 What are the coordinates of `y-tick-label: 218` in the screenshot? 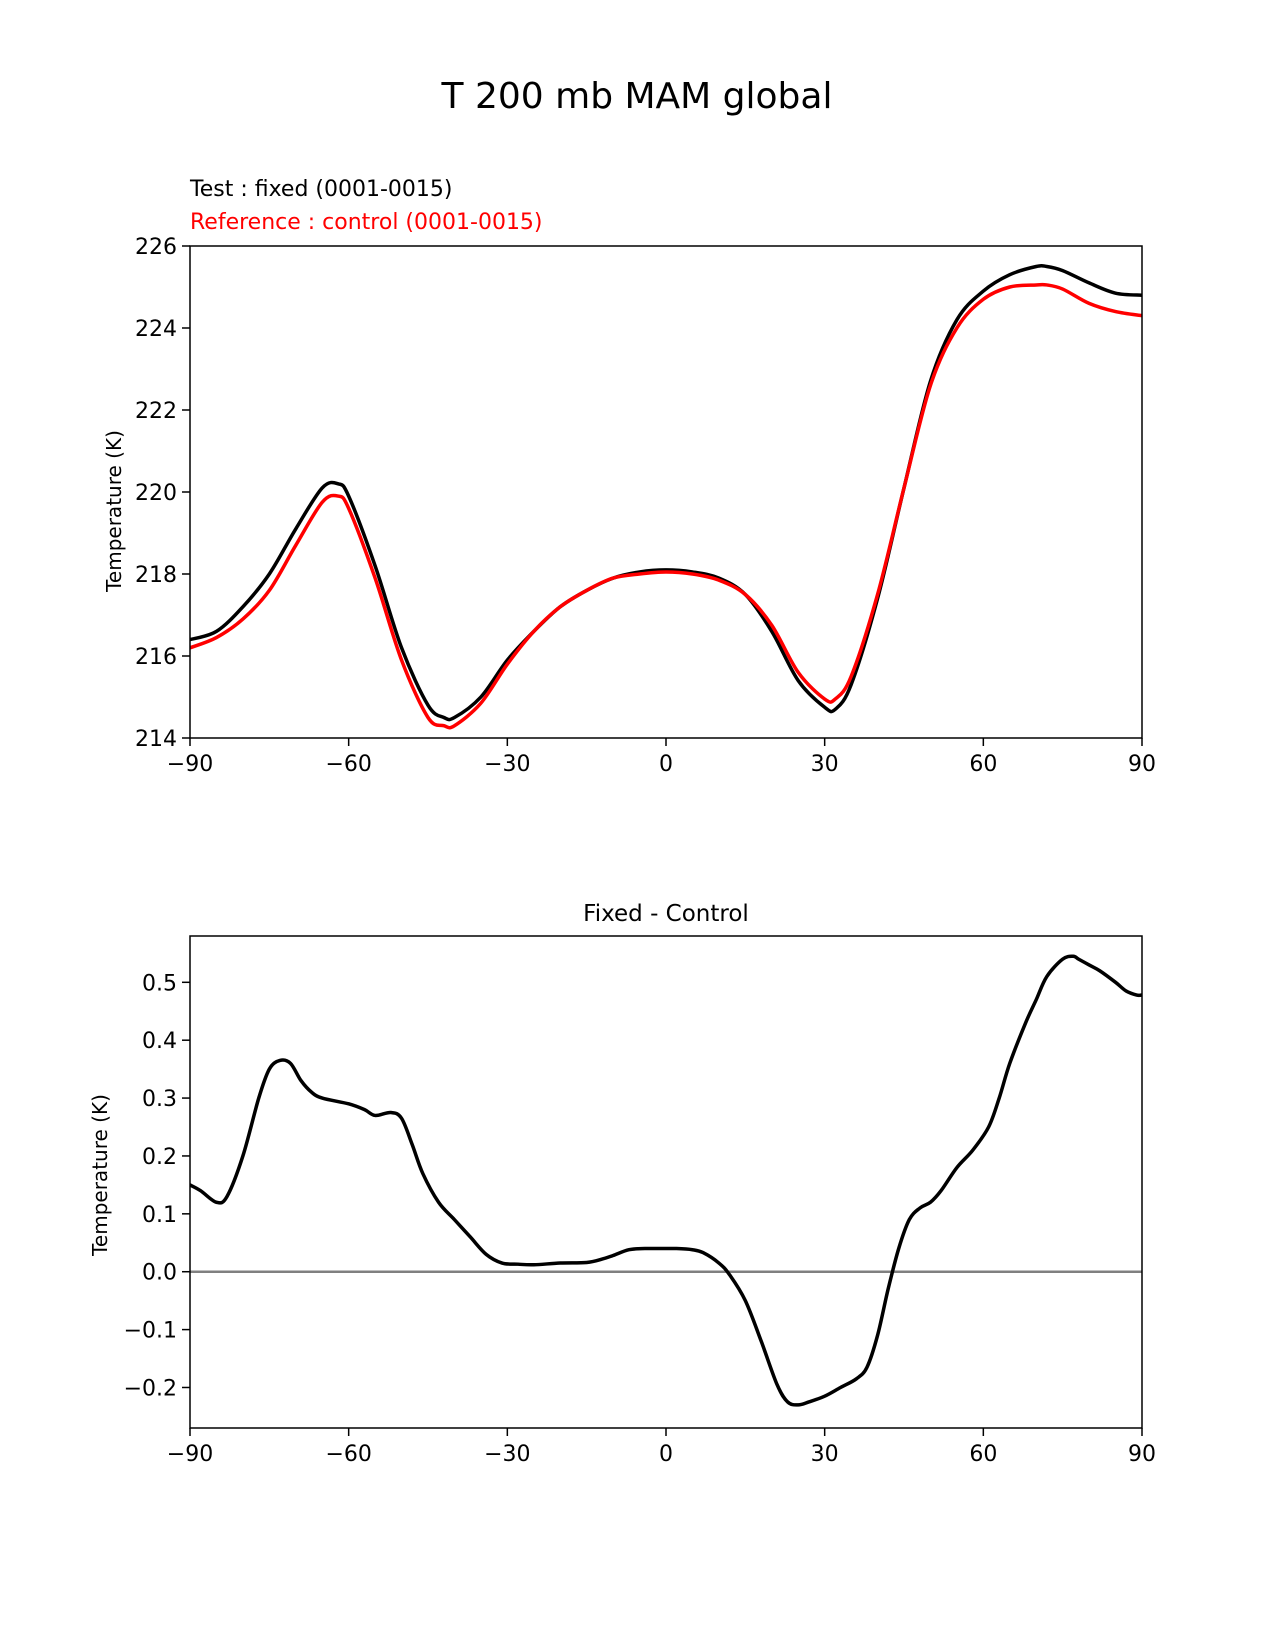 It's located at (156, 575).